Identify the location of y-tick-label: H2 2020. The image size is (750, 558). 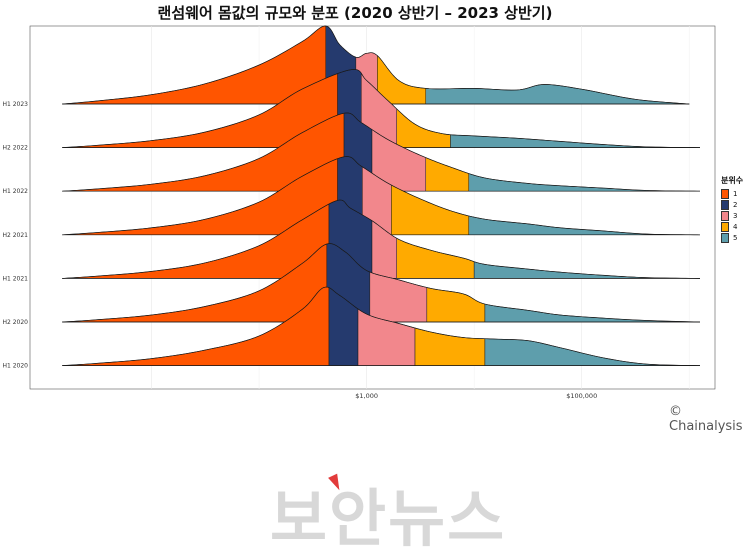
(15, 322).